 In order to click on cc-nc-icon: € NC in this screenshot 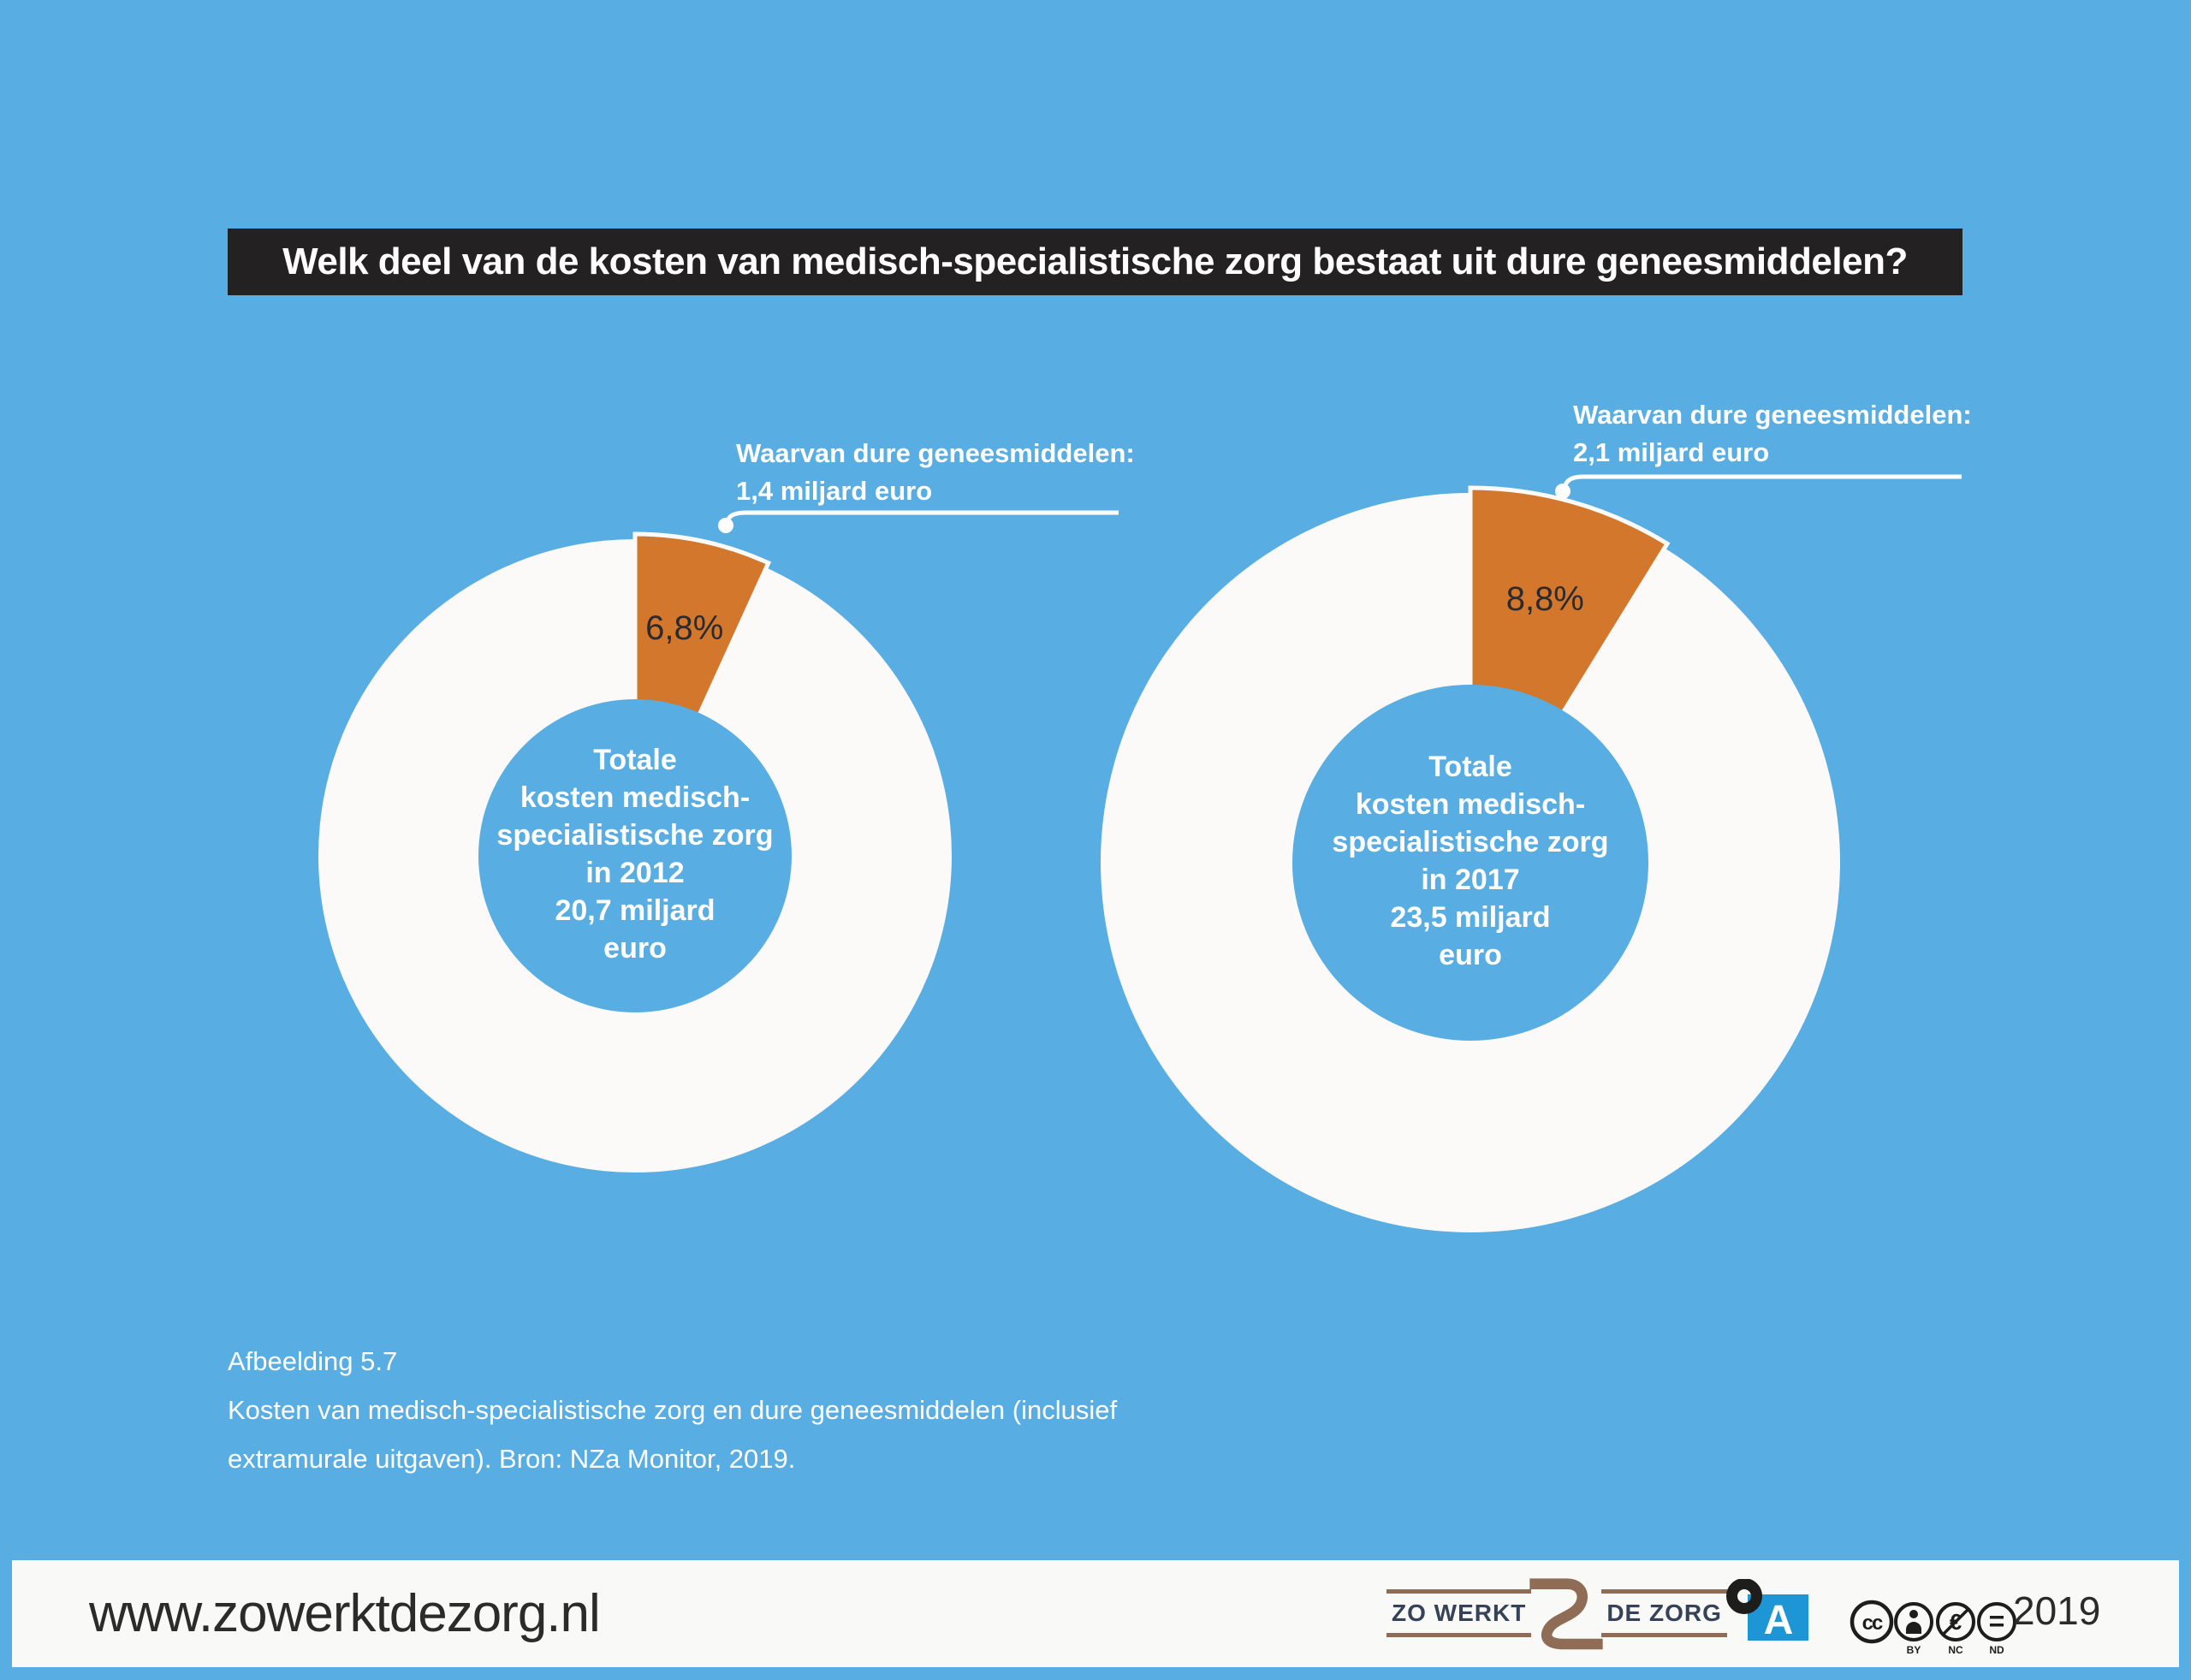, I will do `click(1956, 1629)`.